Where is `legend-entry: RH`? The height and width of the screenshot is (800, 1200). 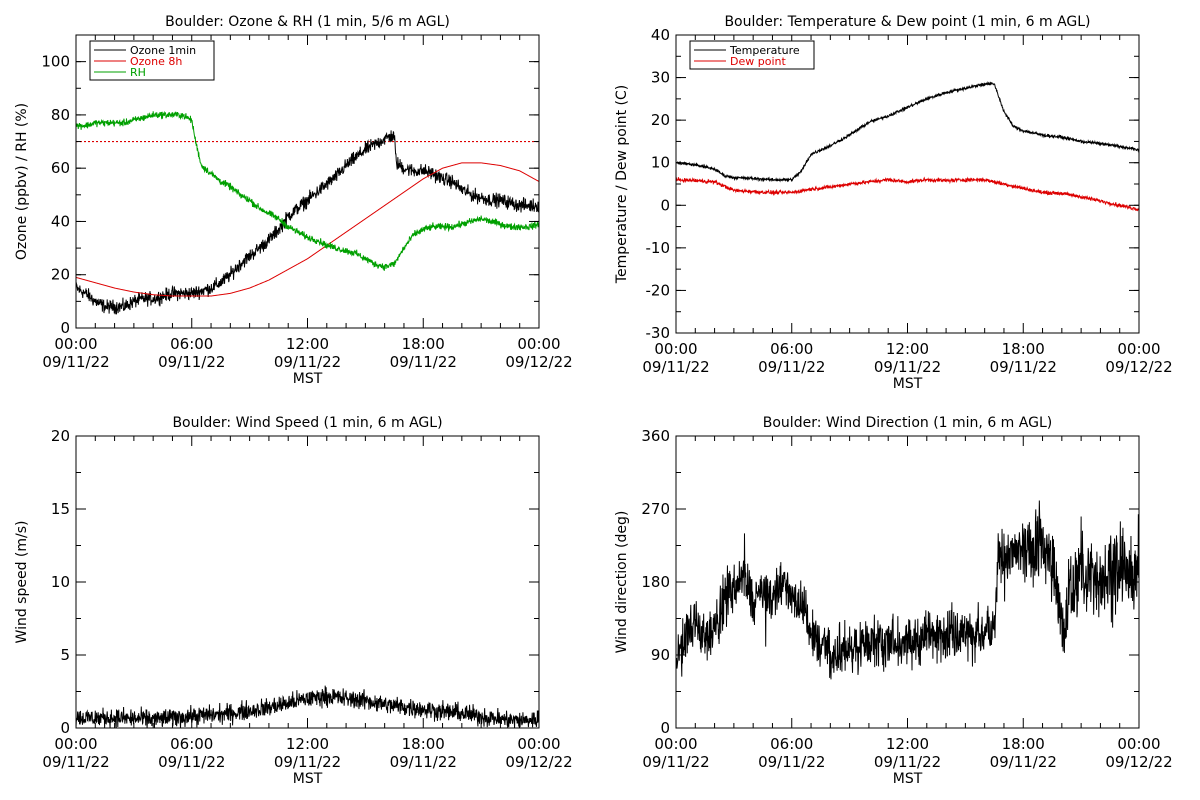 legend-entry: RH is located at coordinates (138, 72).